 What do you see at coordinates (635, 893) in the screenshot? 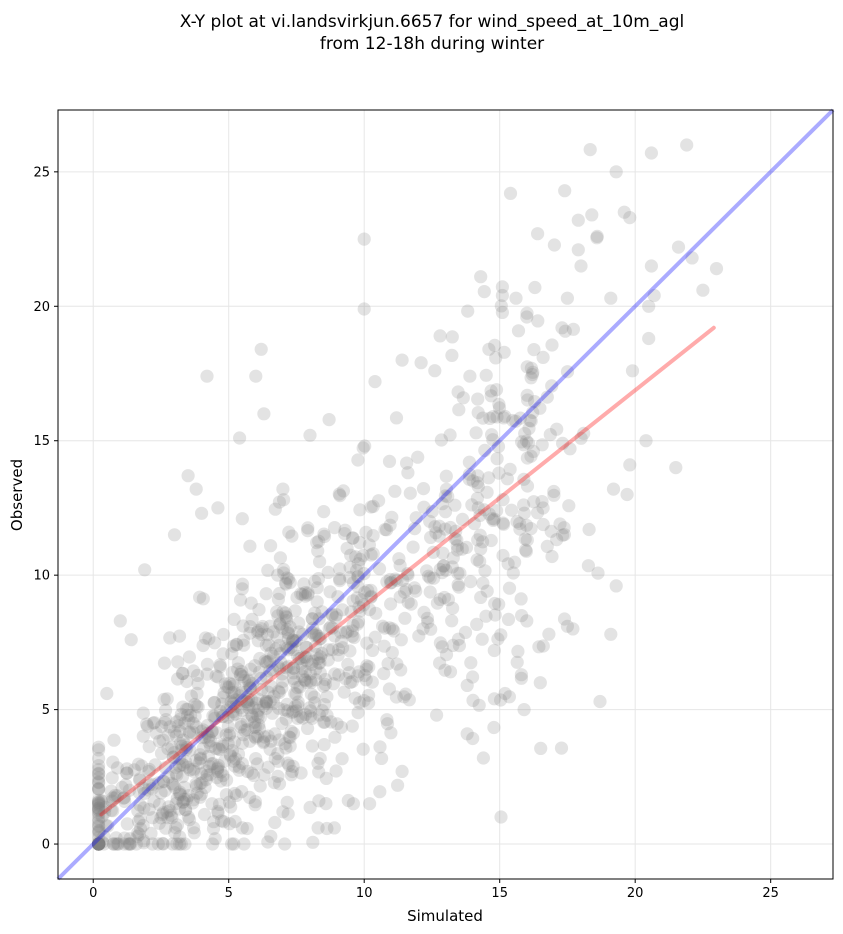
I see `x-tick-label: 20` at bounding box center [635, 893].